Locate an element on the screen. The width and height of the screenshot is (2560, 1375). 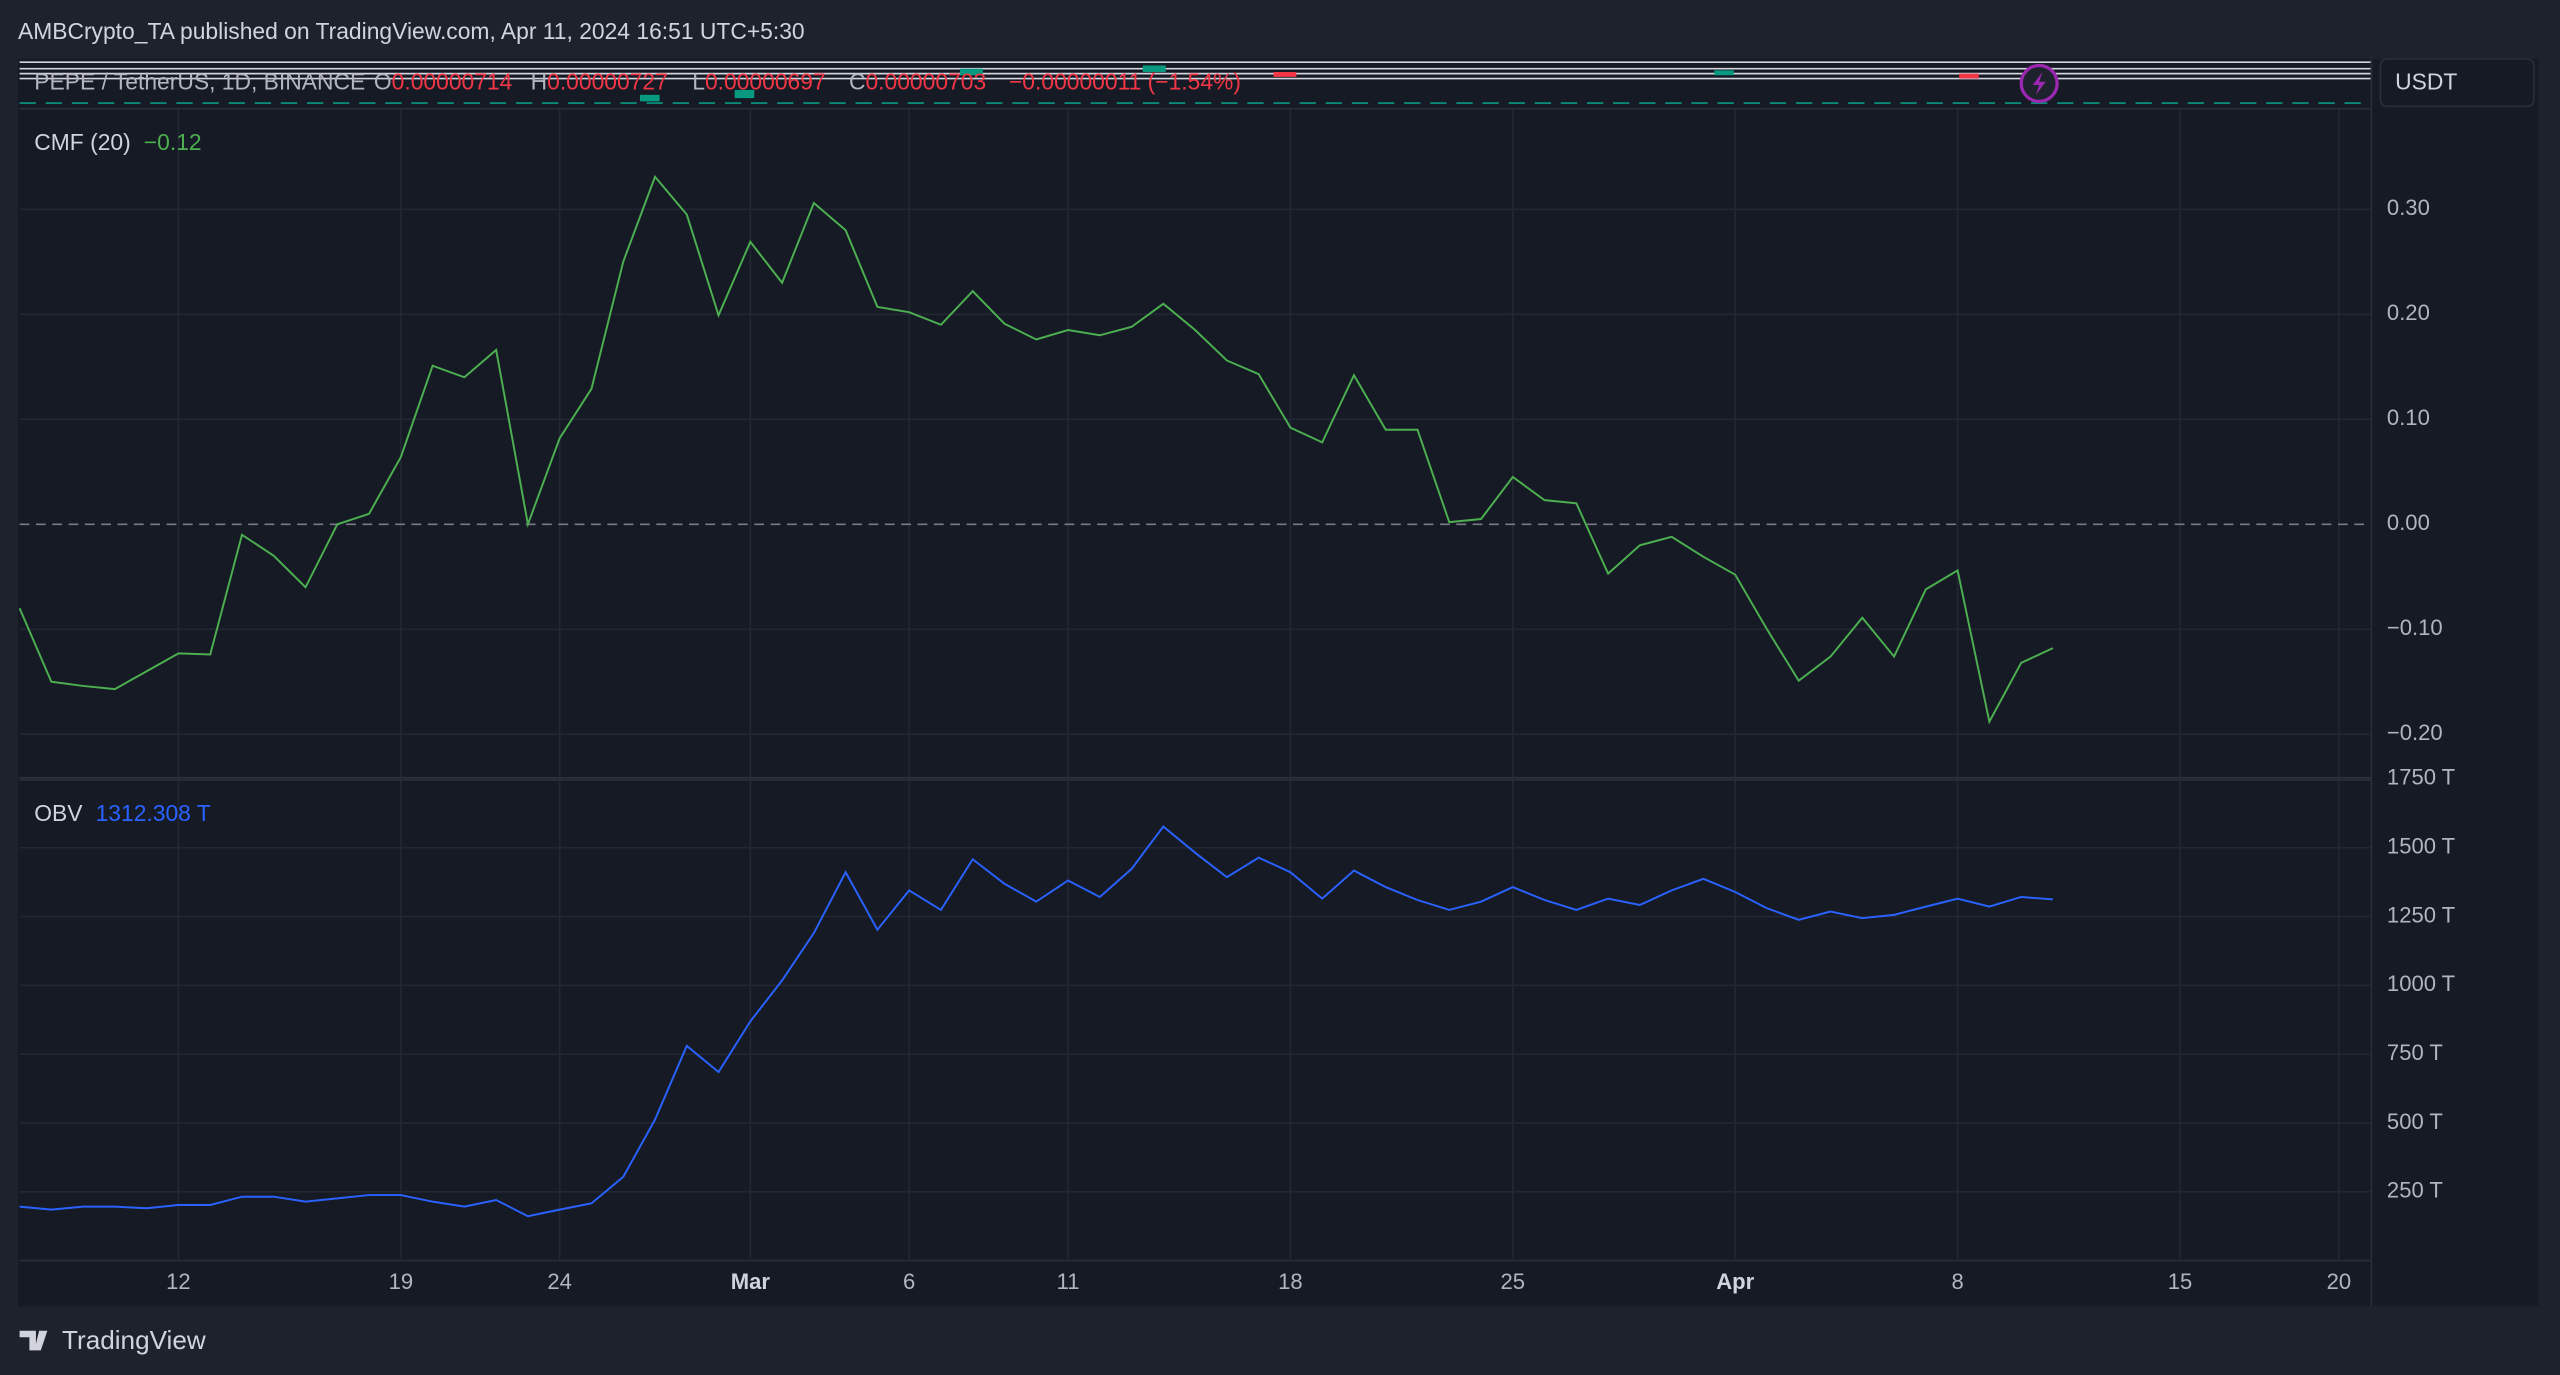
ohlc-value: 0.00000703 is located at coordinates (925, 81).